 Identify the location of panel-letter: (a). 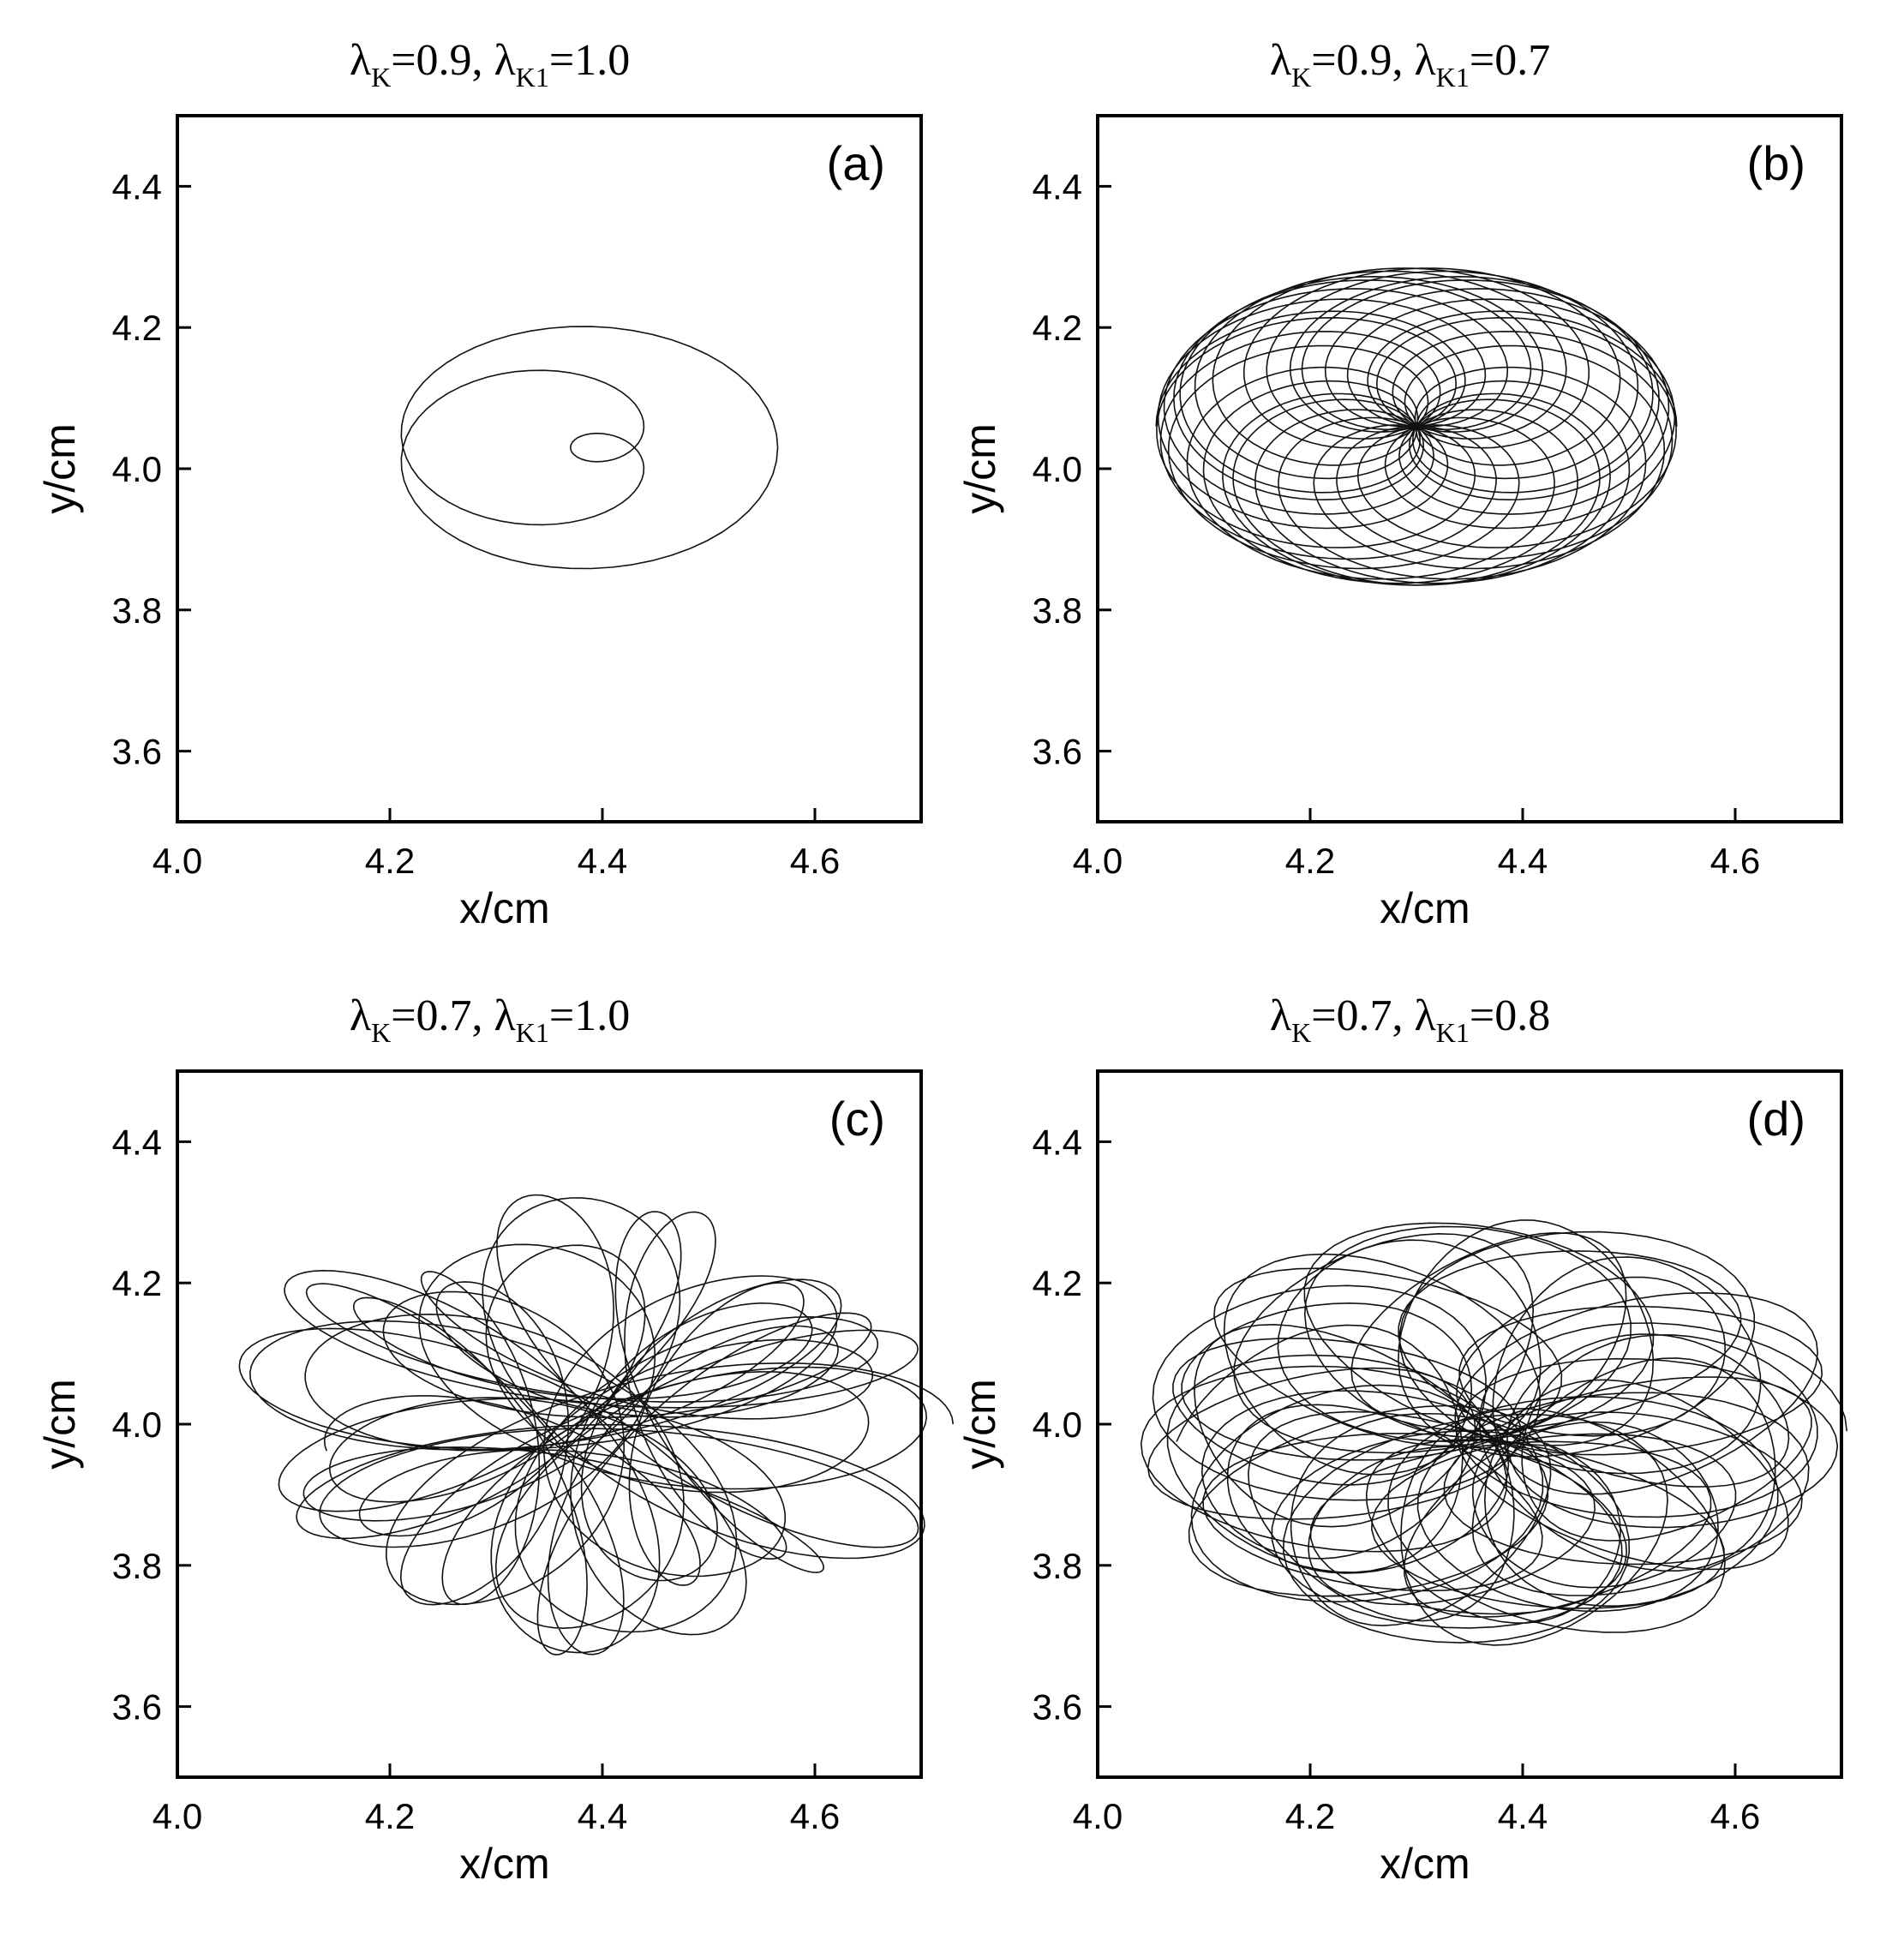
(856, 163).